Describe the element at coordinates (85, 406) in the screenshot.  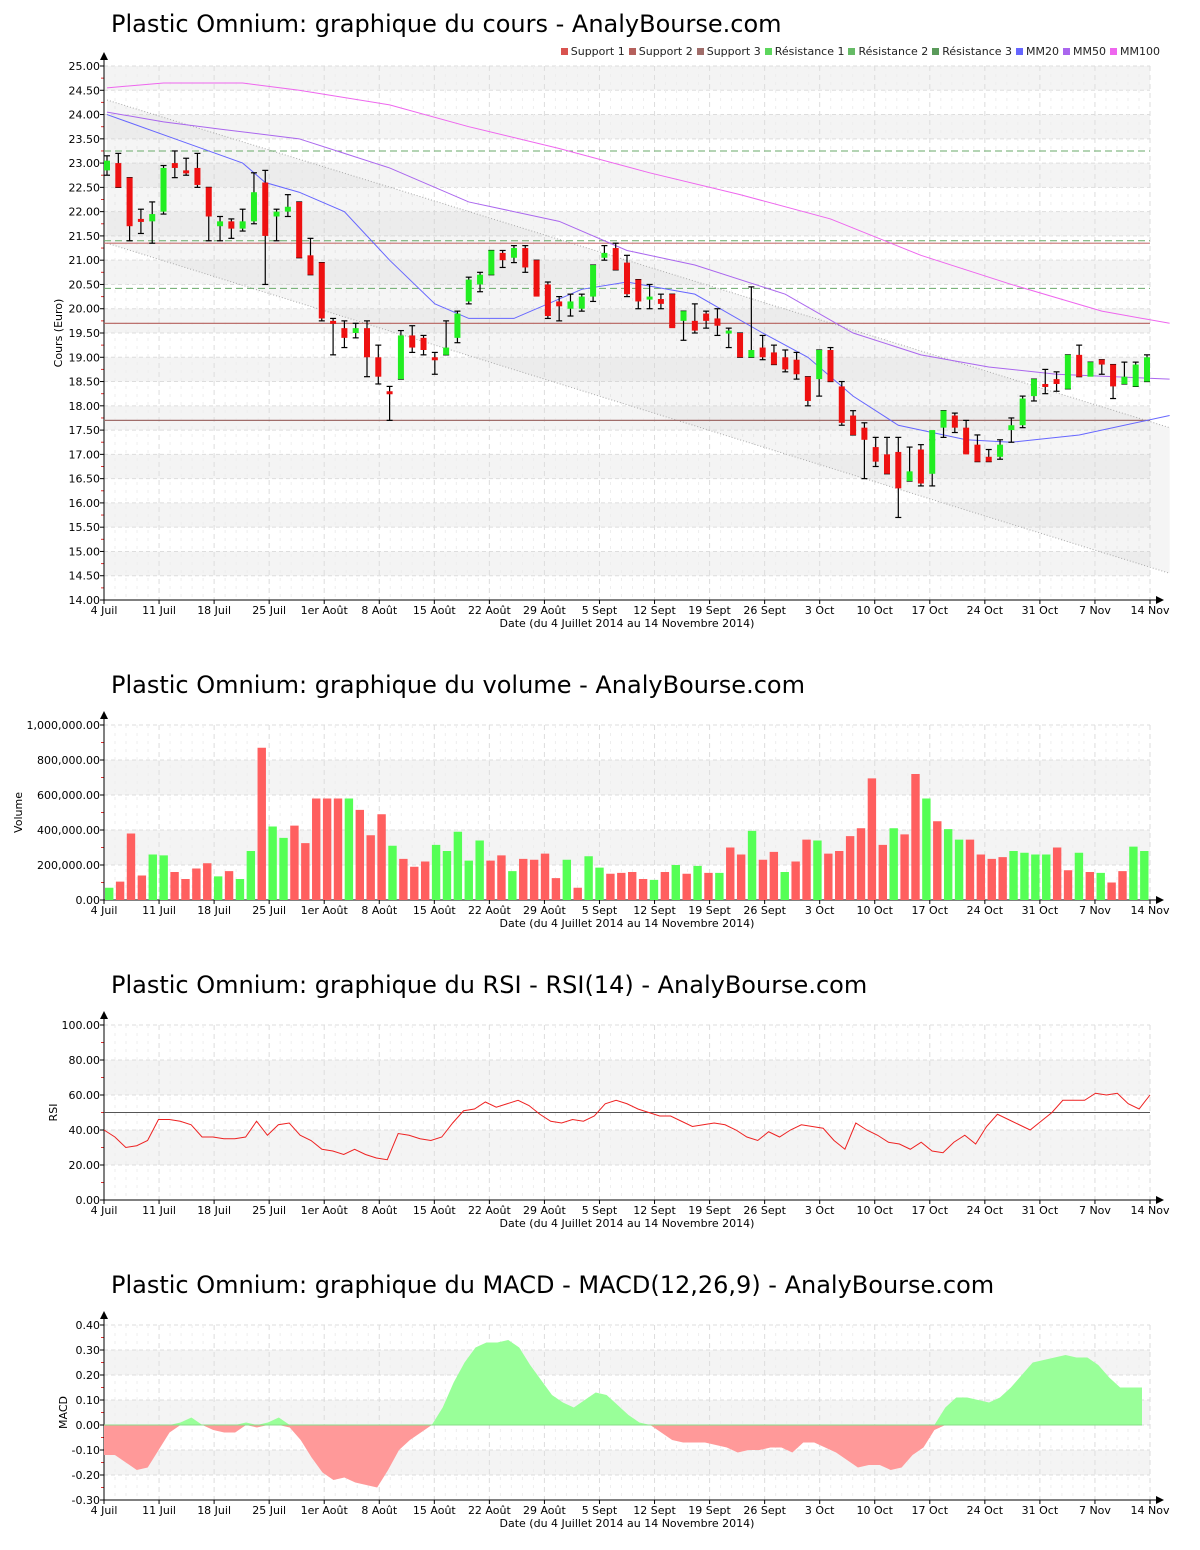
I see `y-tick-label: 18.00` at that location.